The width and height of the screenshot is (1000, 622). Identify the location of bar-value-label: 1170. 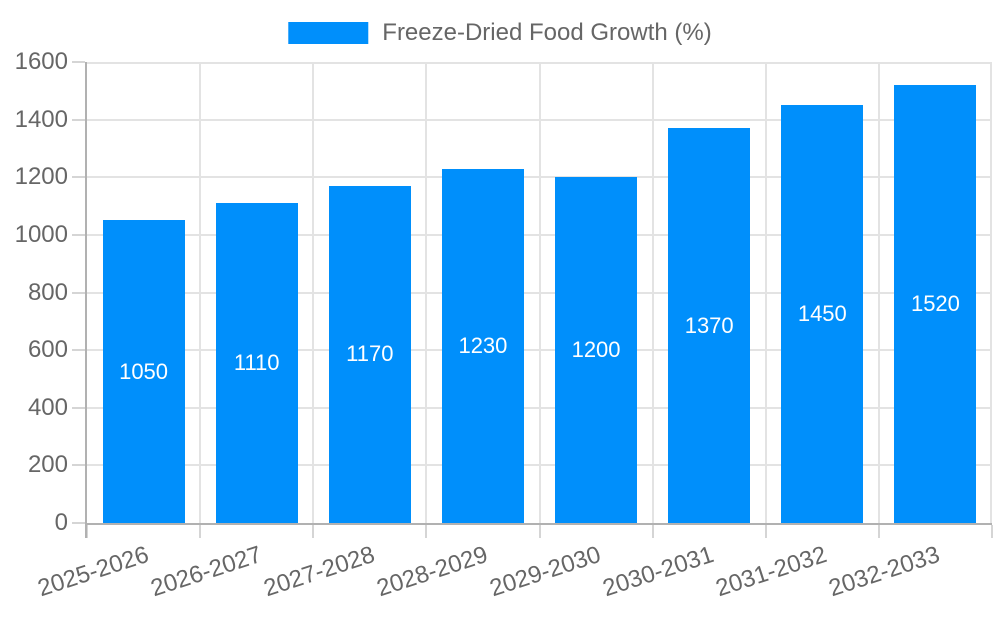
(370, 354).